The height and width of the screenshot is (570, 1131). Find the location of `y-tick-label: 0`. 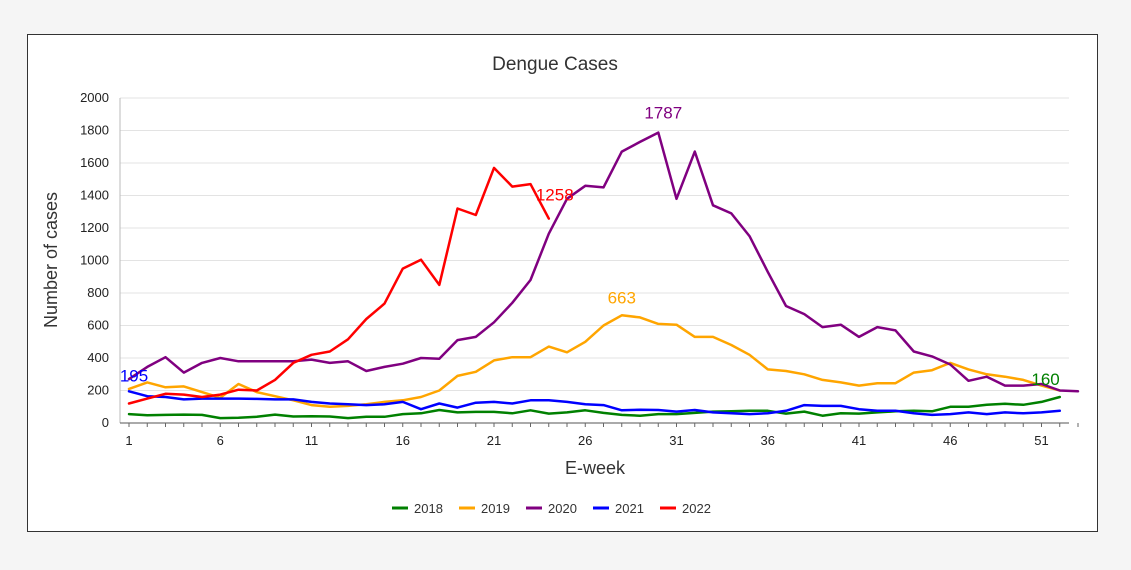

y-tick-label: 0 is located at coordinates (105, 422).